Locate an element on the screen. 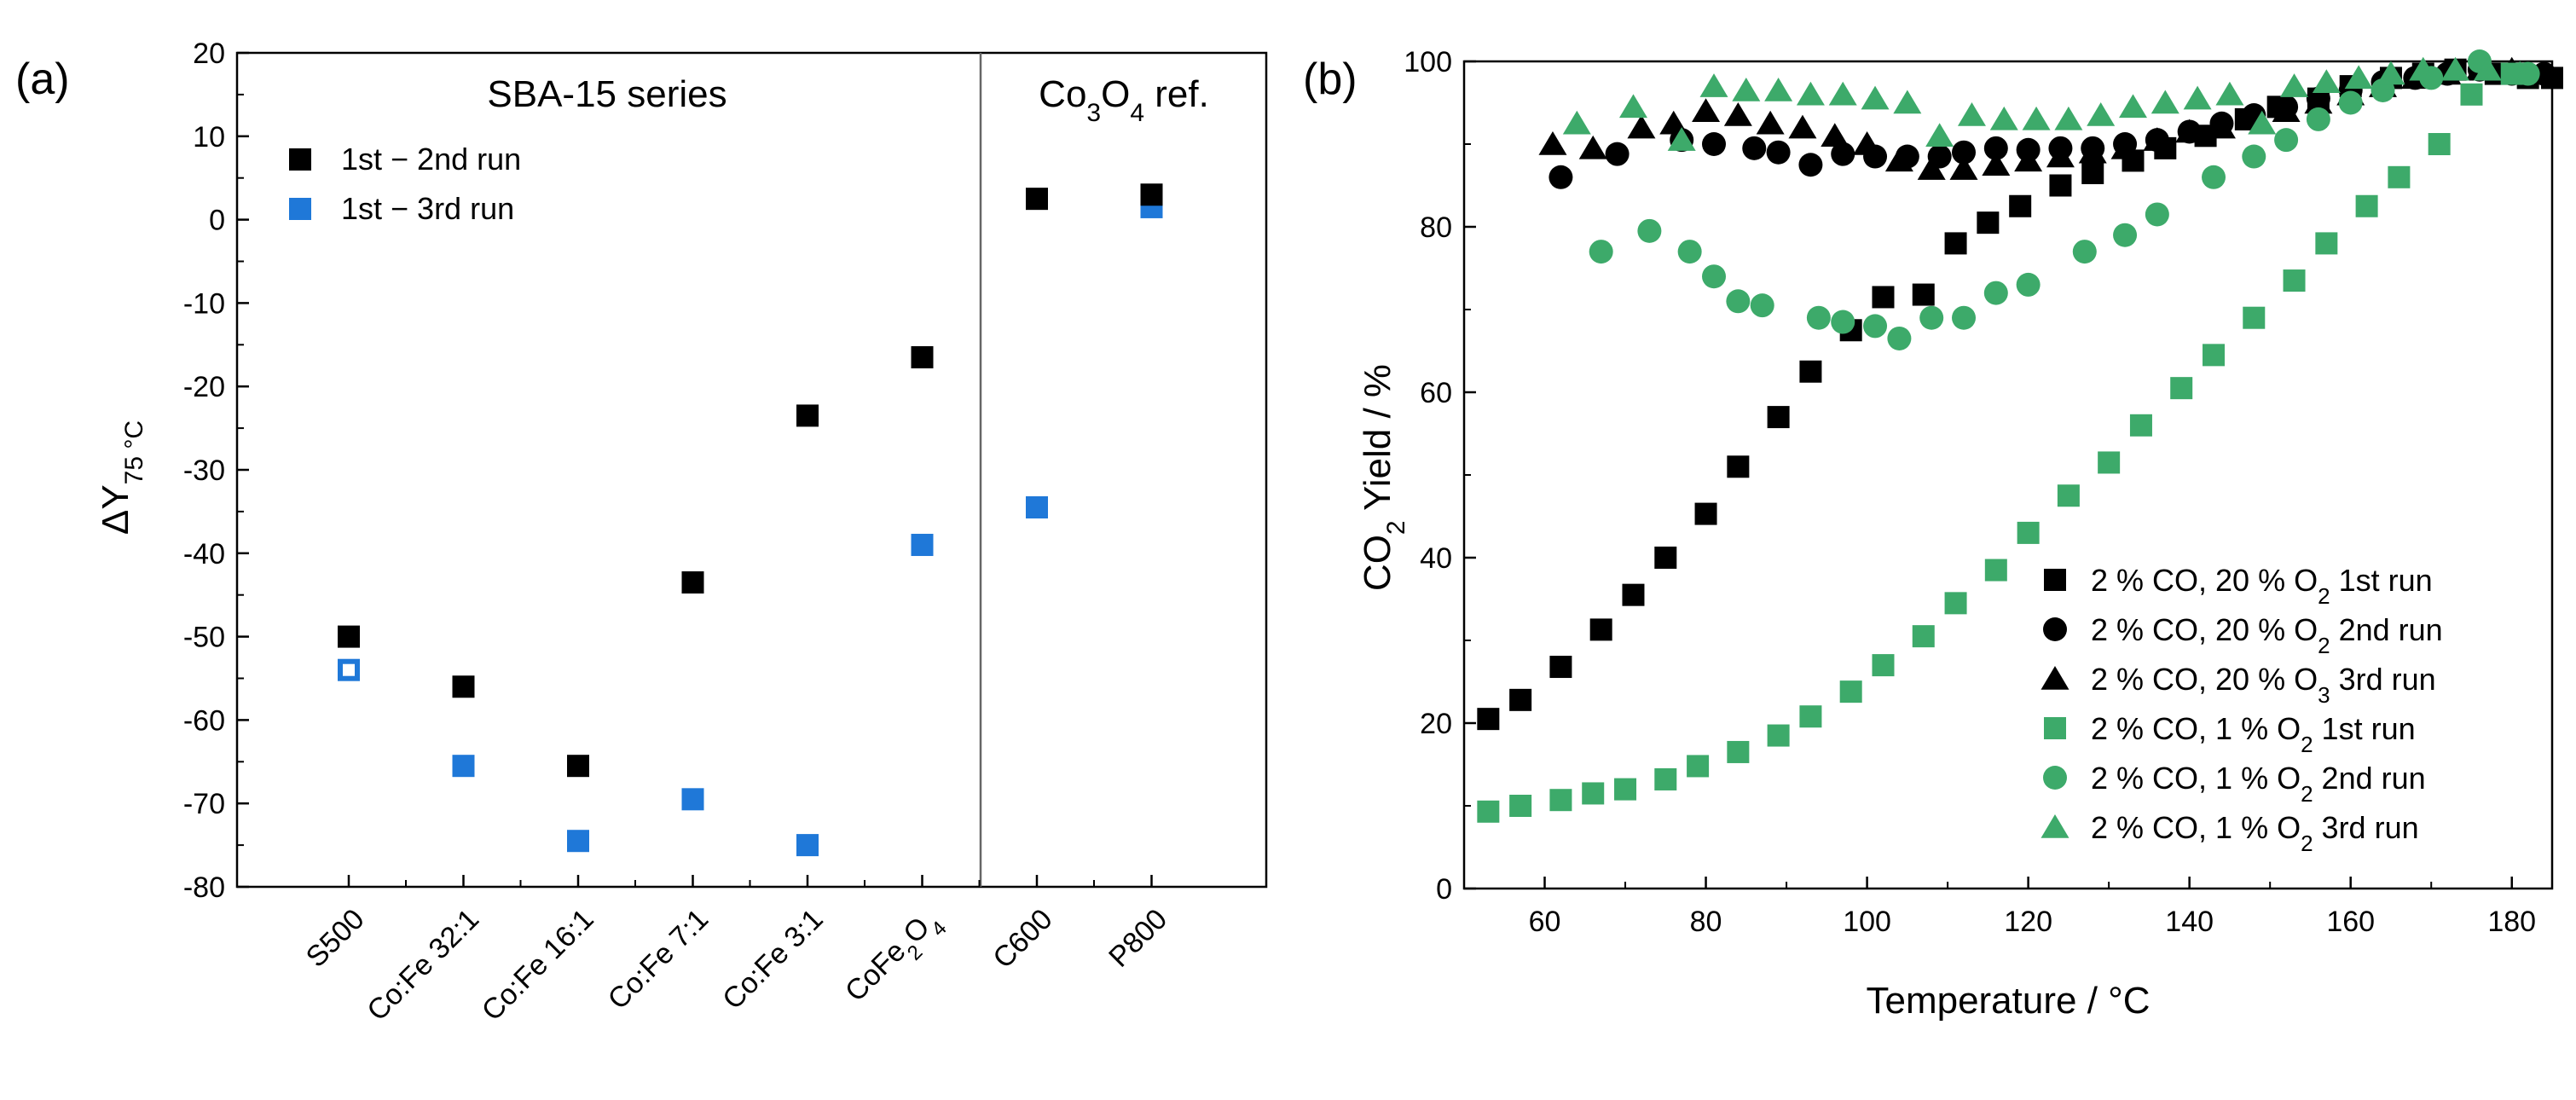 This screenshot has width=2576, height=1100. a-ytick-label: -50 is located at coordinates (204, 638).